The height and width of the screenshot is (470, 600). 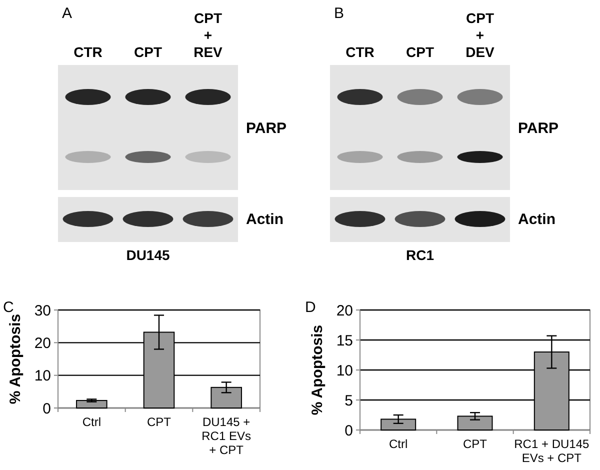 What do you see at coordinates (420, 255) in the screenshot?
I see `text: RC1` at bounding box center [420, 255].